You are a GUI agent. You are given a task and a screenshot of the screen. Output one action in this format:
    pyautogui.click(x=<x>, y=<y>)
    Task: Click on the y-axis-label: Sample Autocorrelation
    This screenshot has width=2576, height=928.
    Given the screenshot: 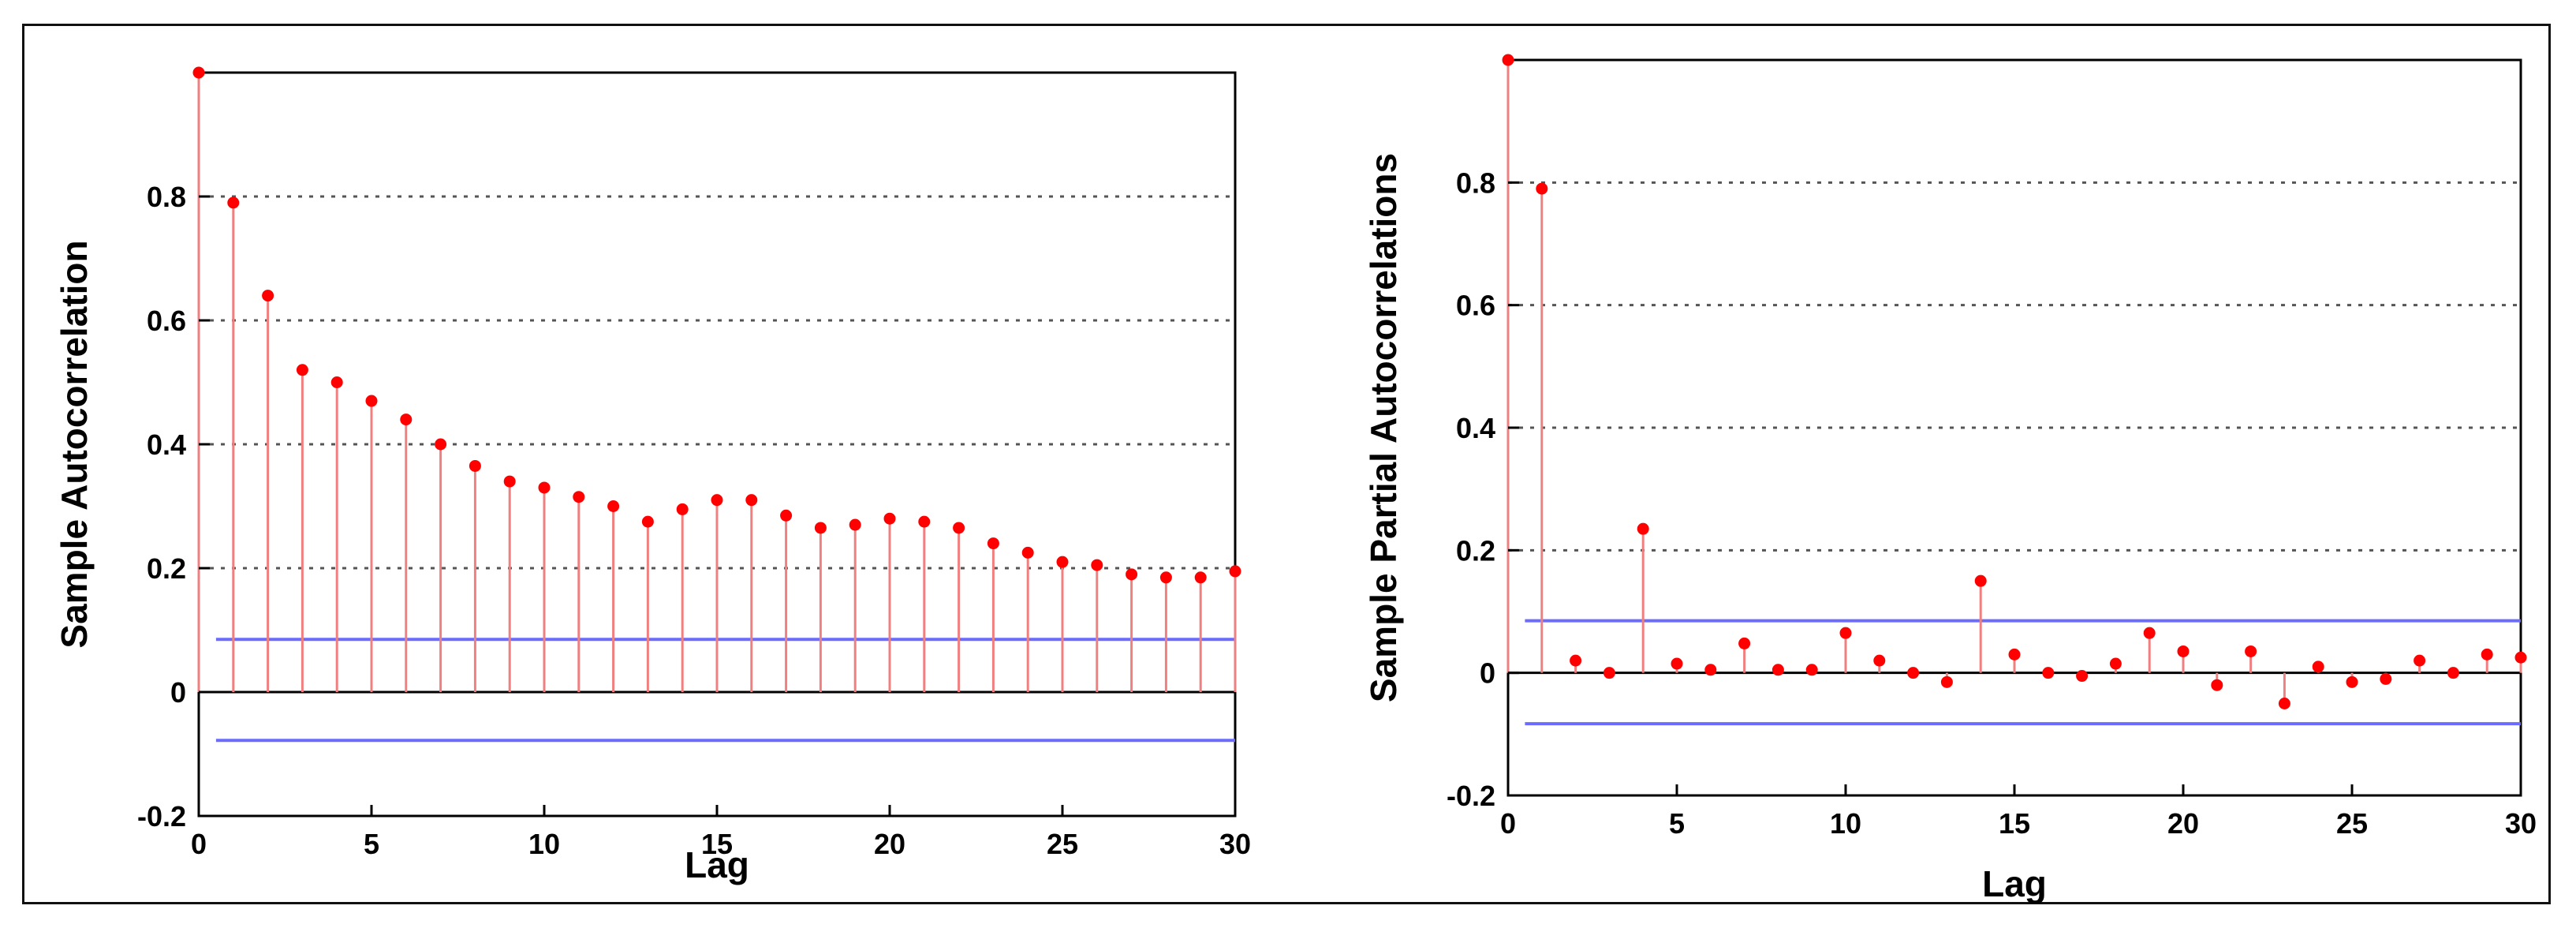 What is the action you would take?
    pyautogui.click(x=74, y=444)
    